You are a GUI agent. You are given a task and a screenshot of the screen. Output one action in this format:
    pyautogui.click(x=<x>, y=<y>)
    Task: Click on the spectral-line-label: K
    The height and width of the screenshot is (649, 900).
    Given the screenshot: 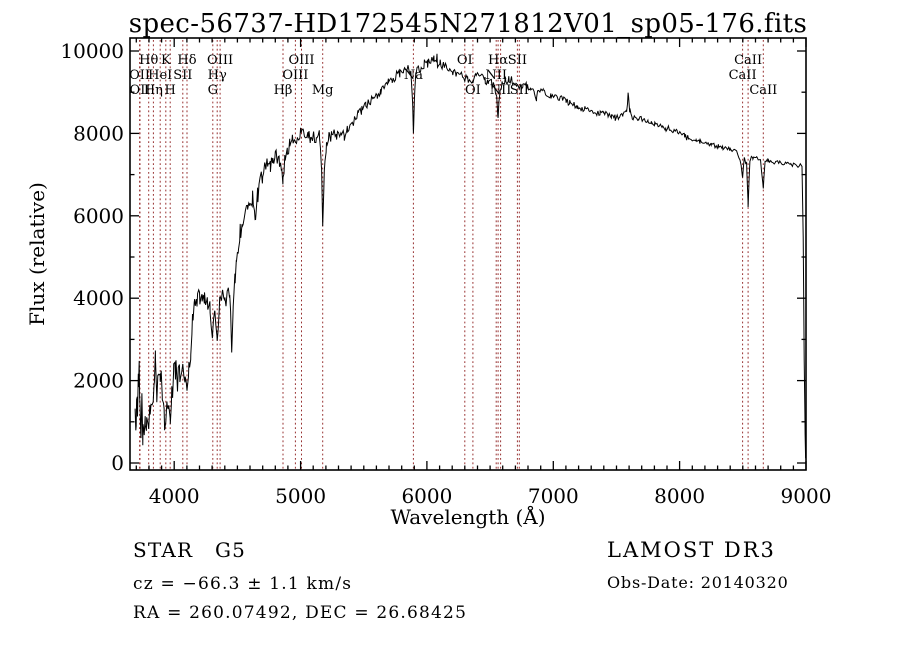 What is the action you would take?
    pyautogui.click(x=166, y=60)
    